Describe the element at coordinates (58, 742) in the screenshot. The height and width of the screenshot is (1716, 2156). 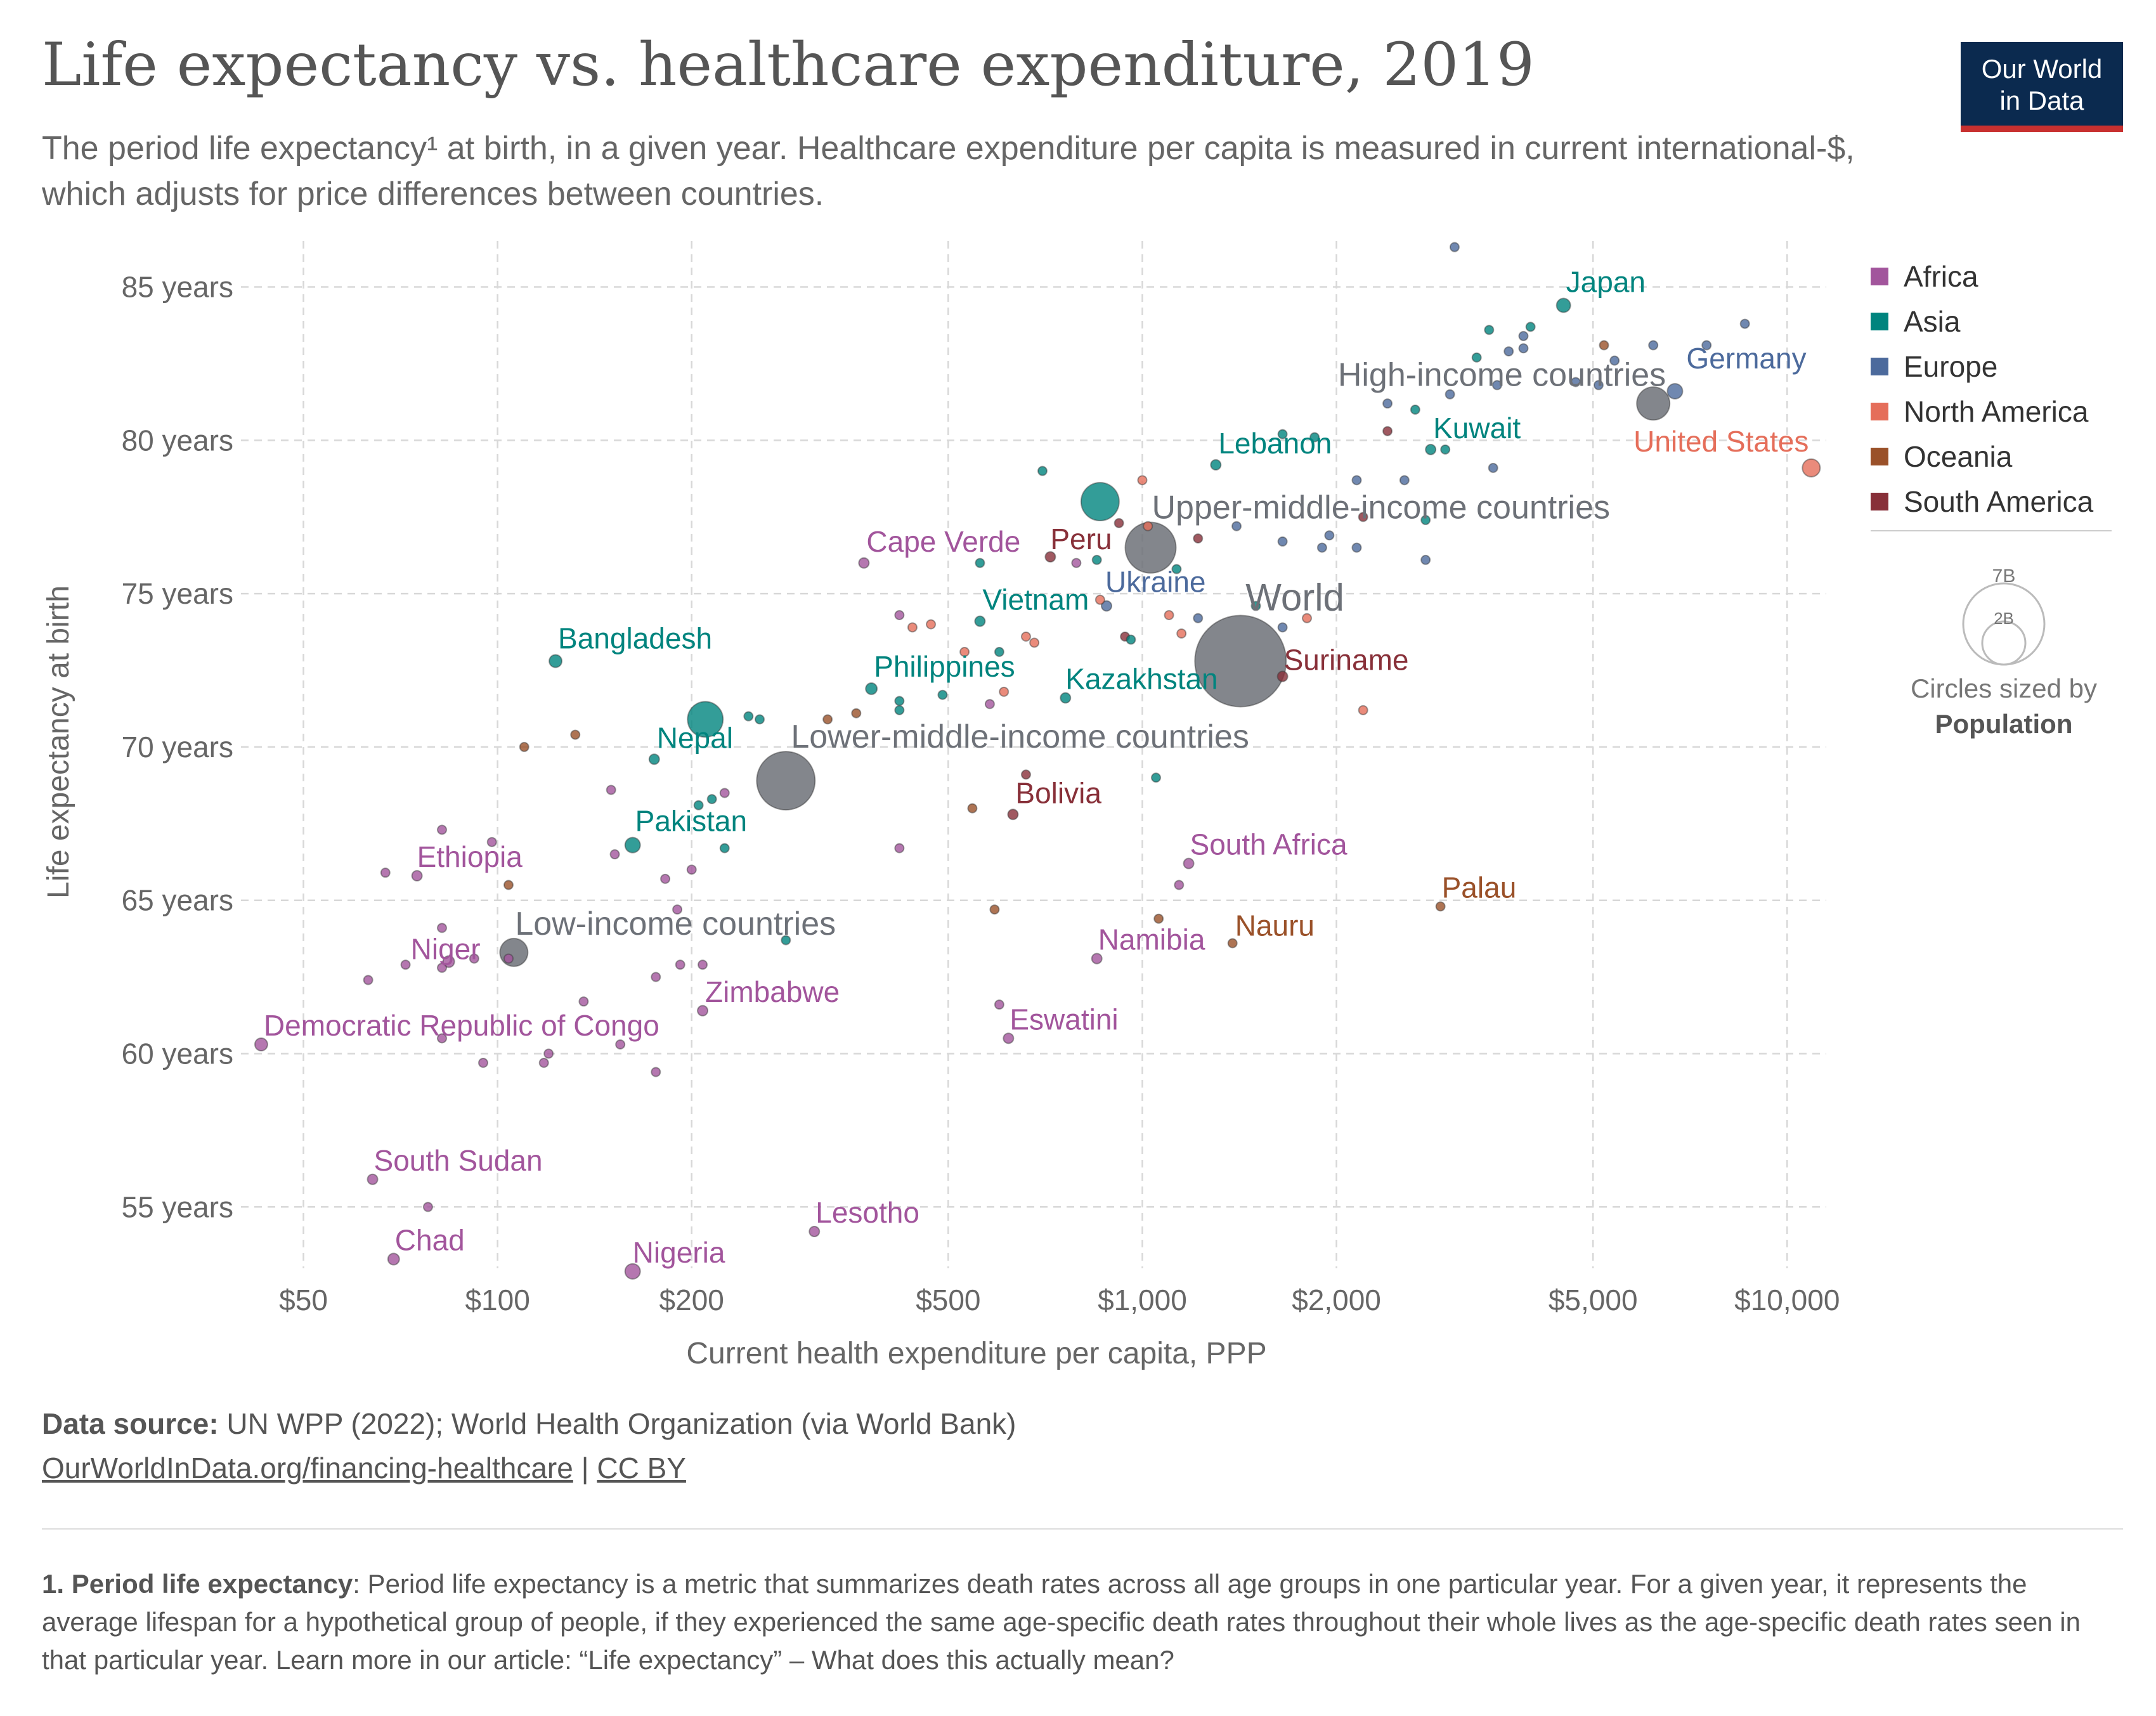
I see `y-axis-title: Life expectancy at birth` at that location.